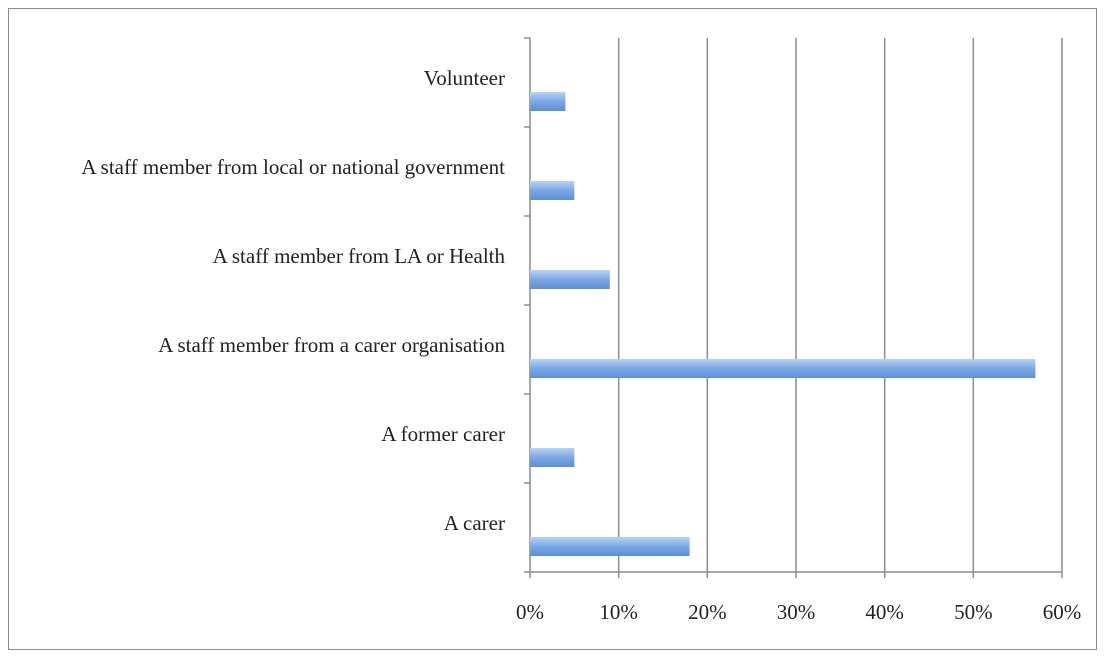  Describe the element at coordinates (618, 612) in the screenshot. I see `x-tick-label: 10%` at that location.